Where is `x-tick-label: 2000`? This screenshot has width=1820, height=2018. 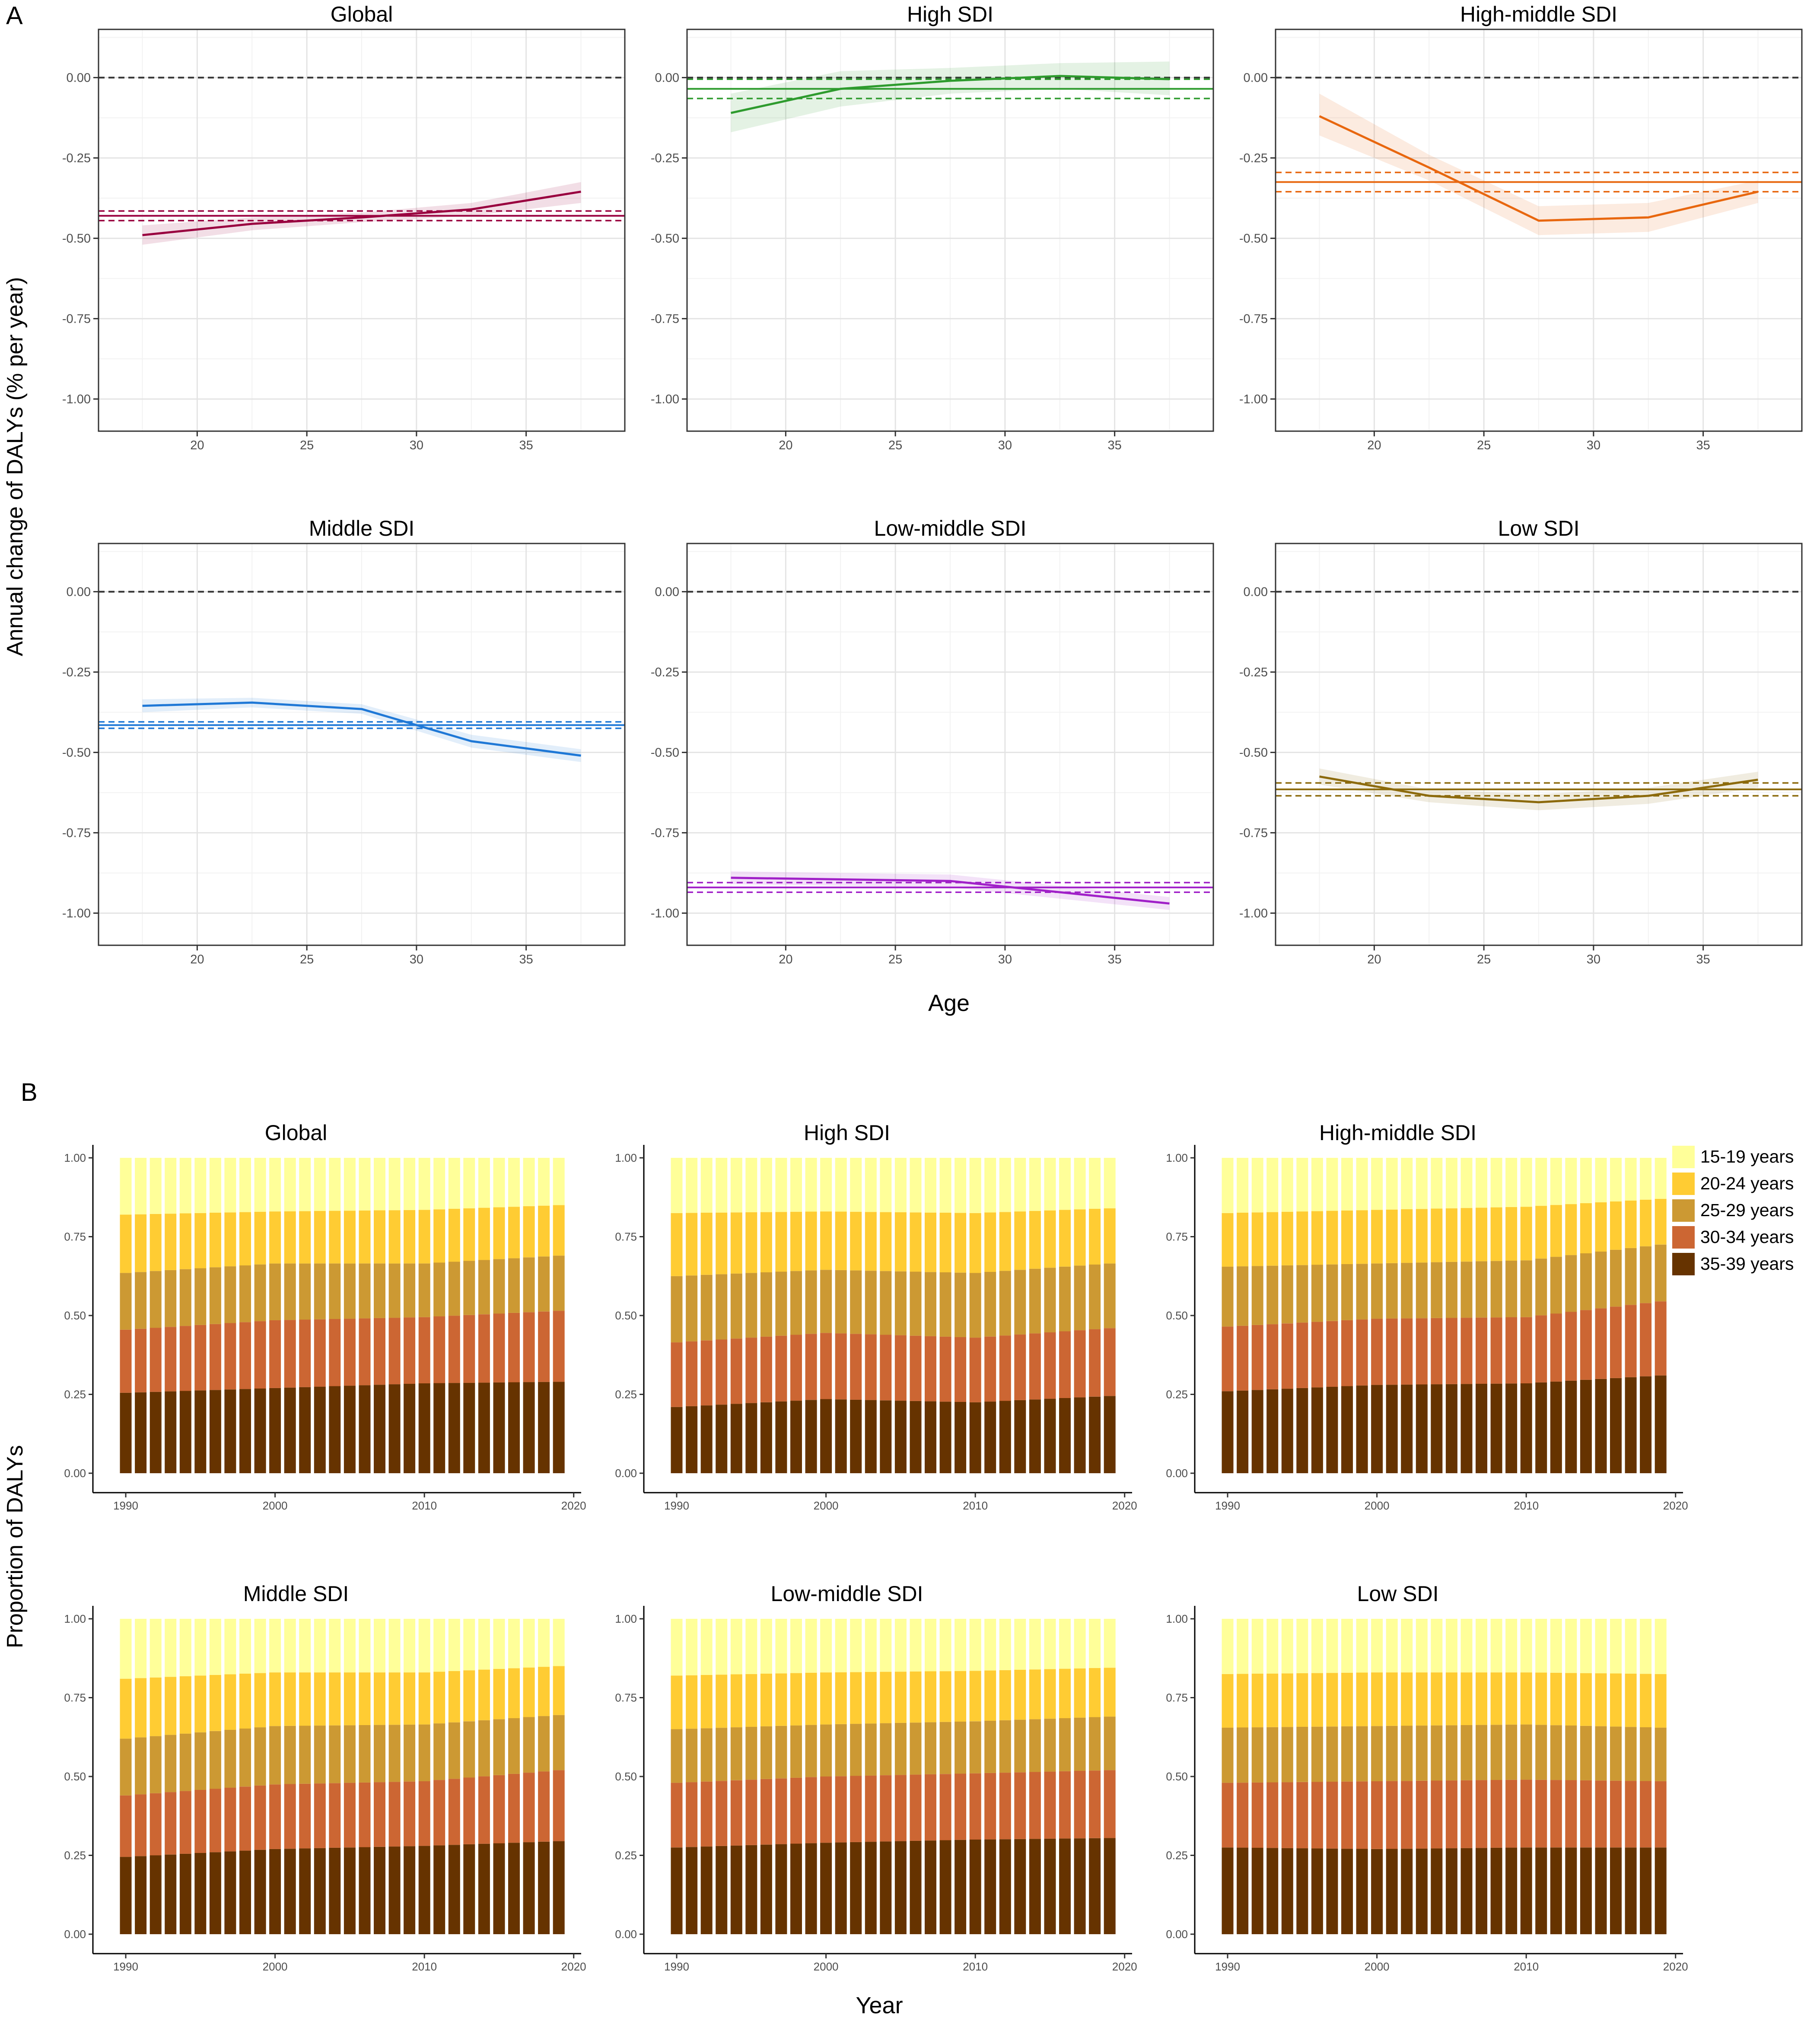
x-tick-label: 2000 is located at coordinates (1377, 1966).